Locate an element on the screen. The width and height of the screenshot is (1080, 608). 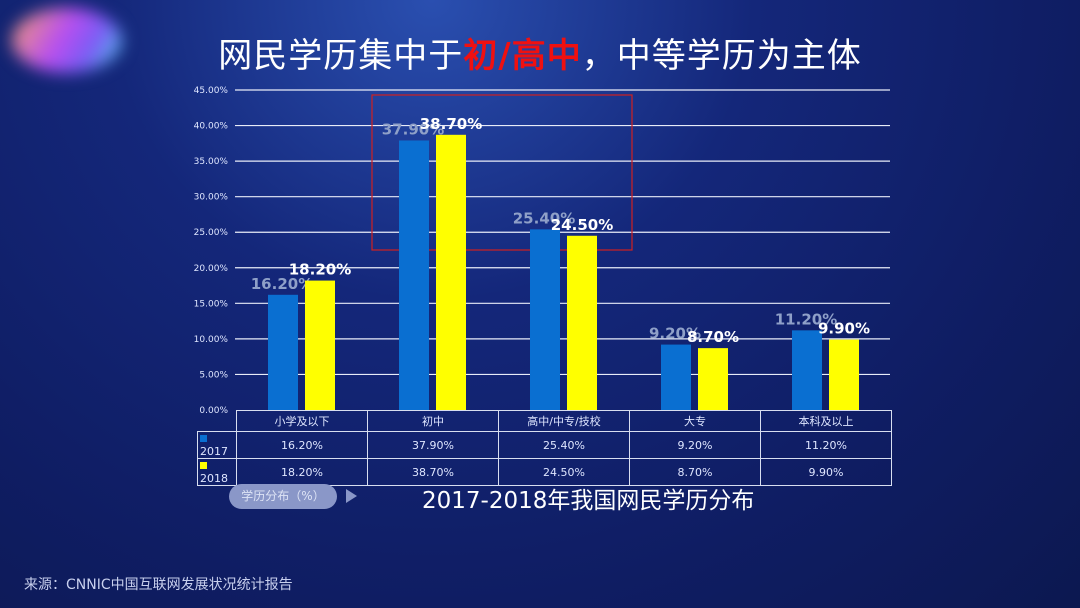
table-cell: 18.20% is located at coordinates (302, 472).